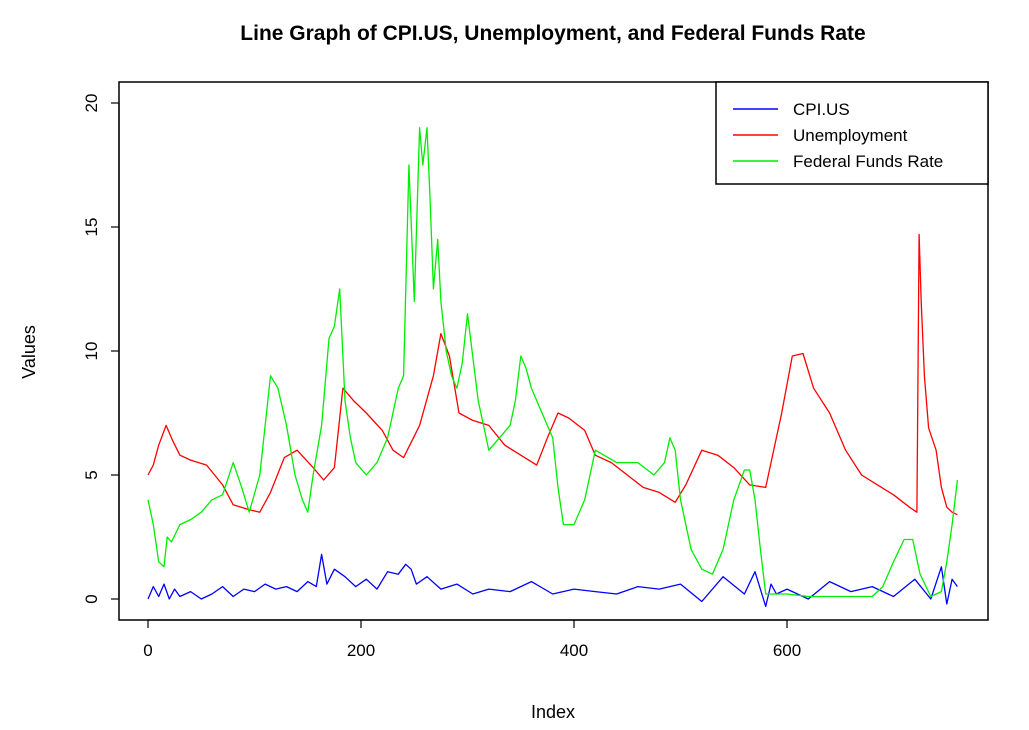 This screenshot has width=1029, height=730. I want to click on legend-label-unemployment: Unemployment, so click(850, 135).